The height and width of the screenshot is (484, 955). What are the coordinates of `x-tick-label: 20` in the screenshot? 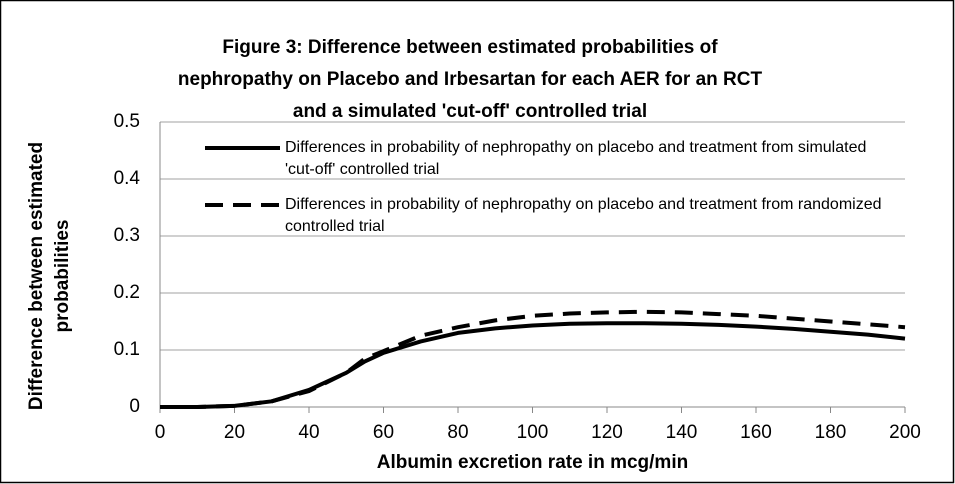 It's located at (234, 432).